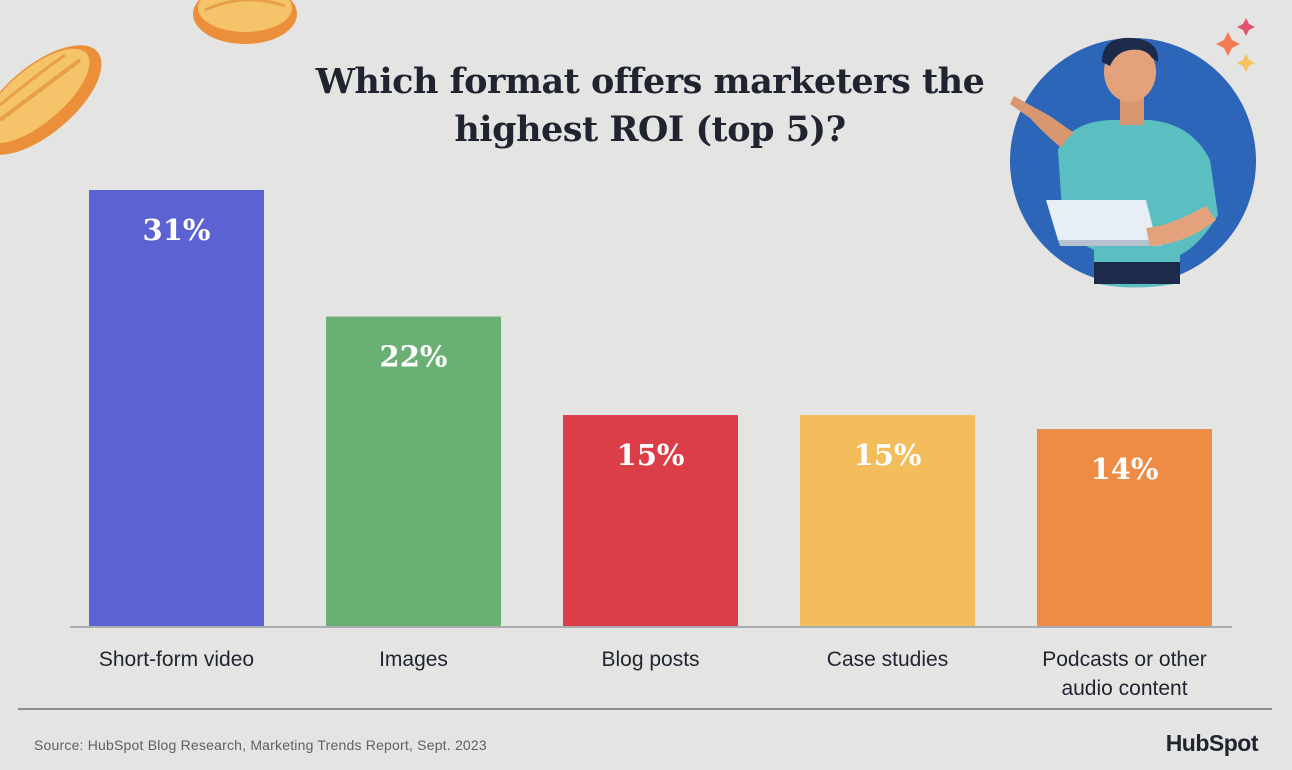 The image size is (1292, 770). I want to click on category-label-3: Case studies, so click(887, 659).